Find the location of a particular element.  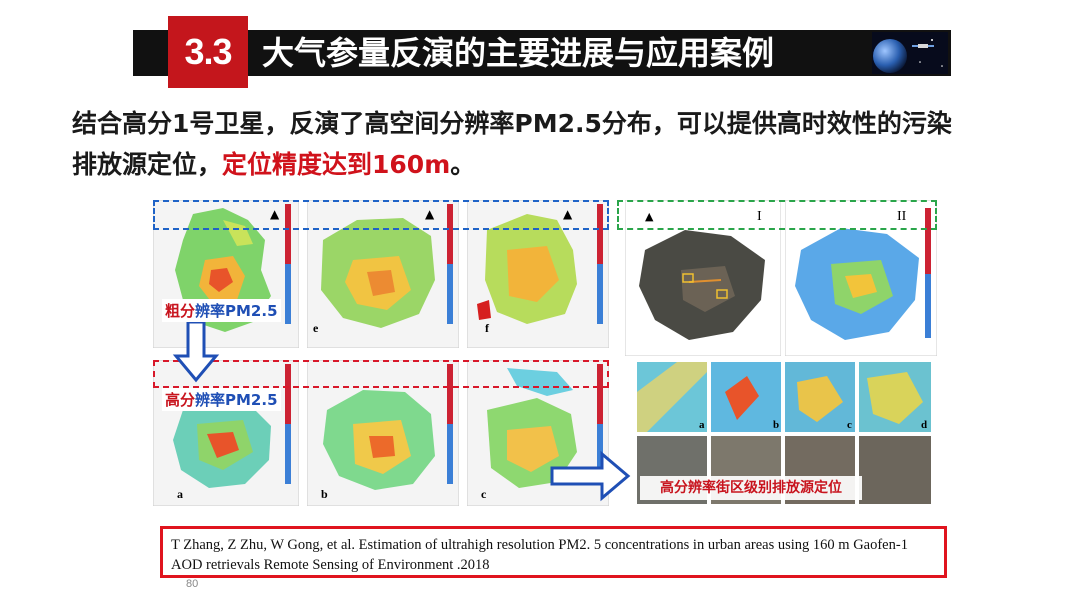

body-text-line-1: 结合高分1号卫星，反演了高空间分辨率PM2.5分布，可以提供高时效性的污染 is located at coordinates (512, 123).